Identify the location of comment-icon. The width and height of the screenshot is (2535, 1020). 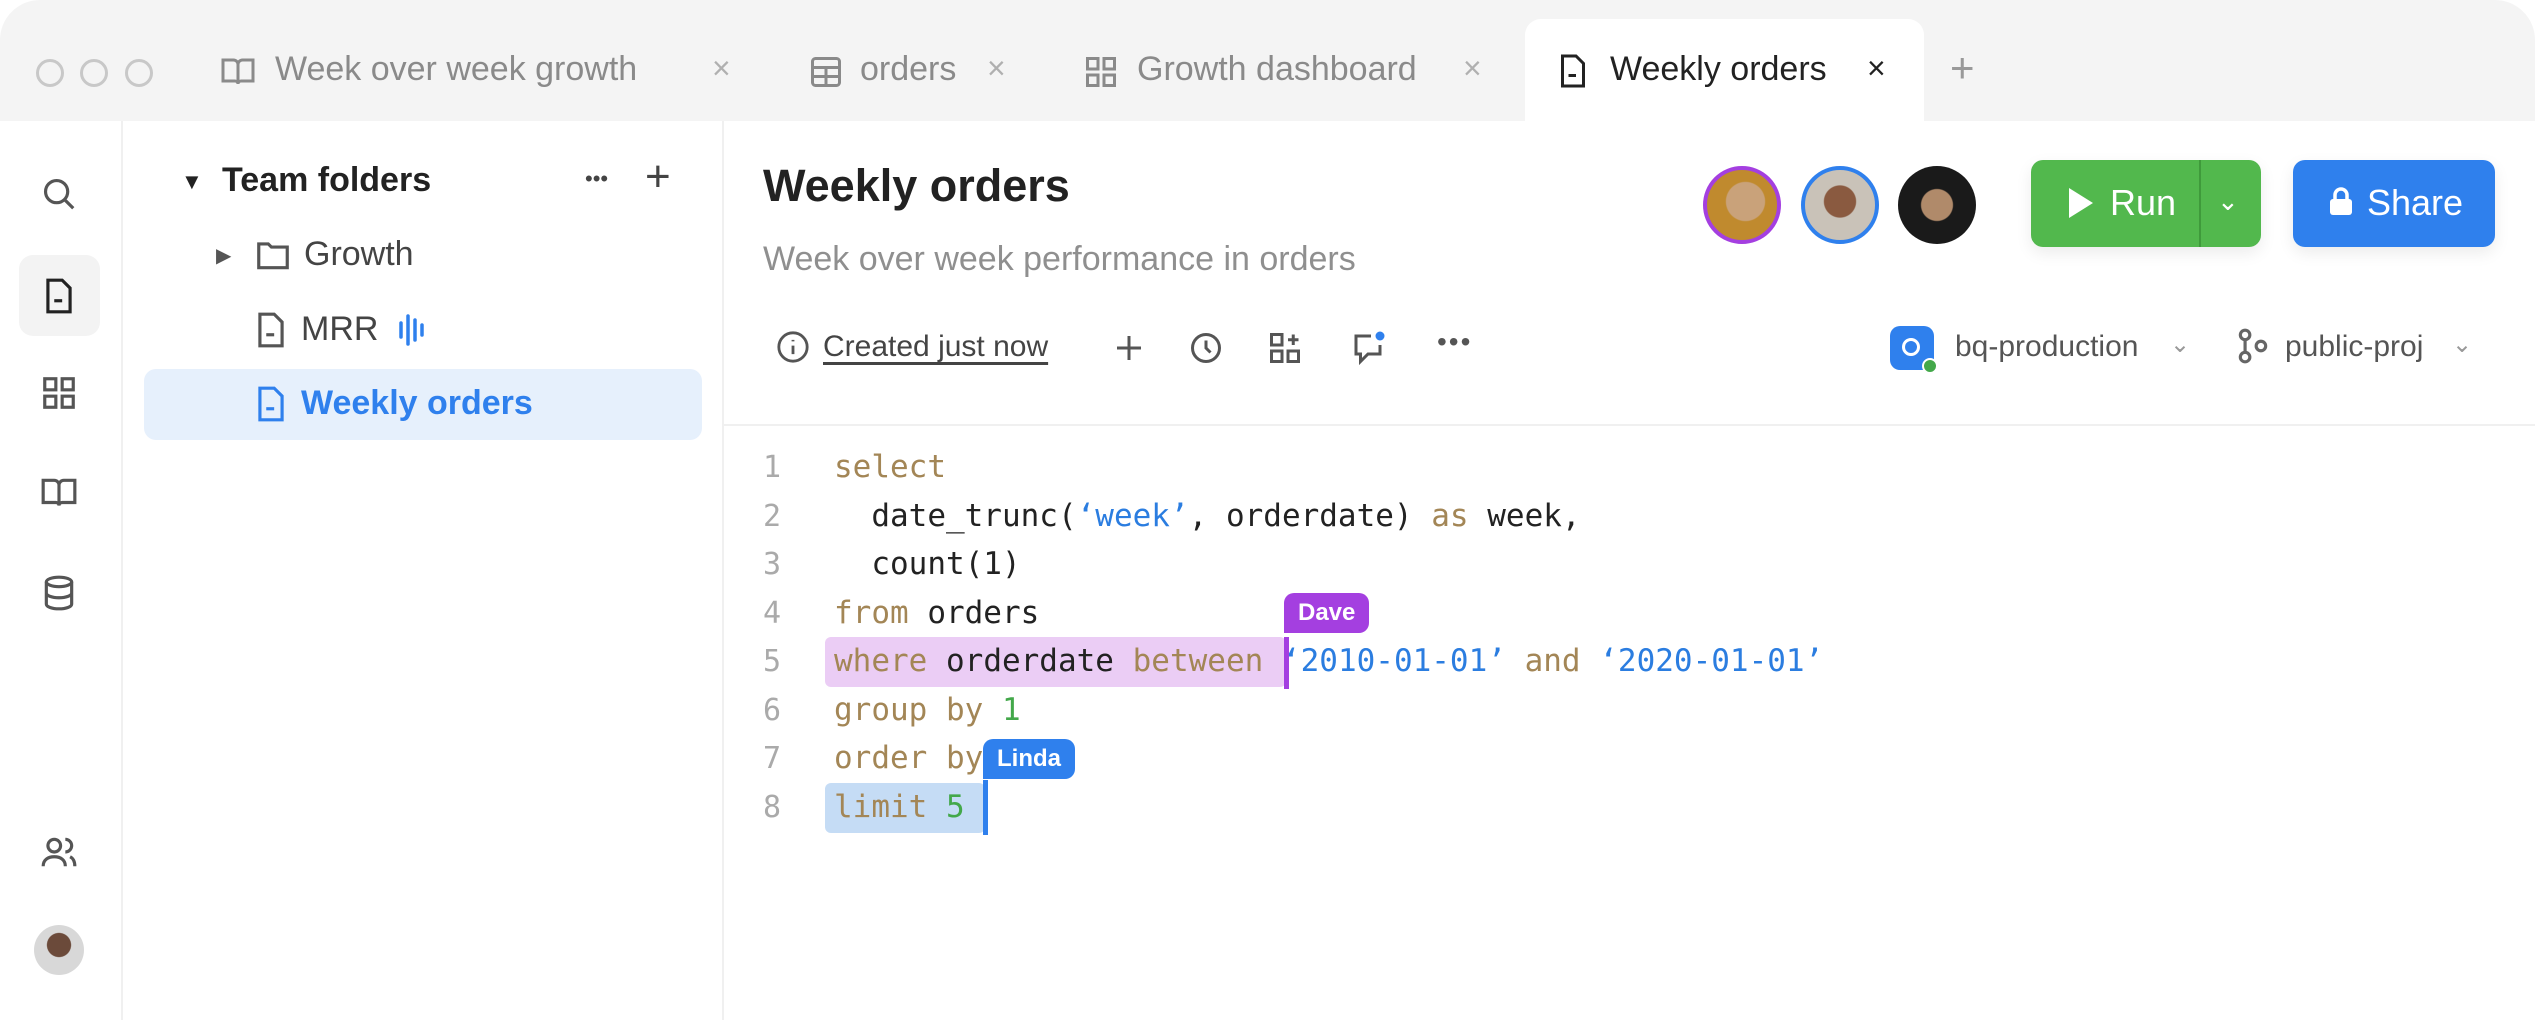
(1368, 348).